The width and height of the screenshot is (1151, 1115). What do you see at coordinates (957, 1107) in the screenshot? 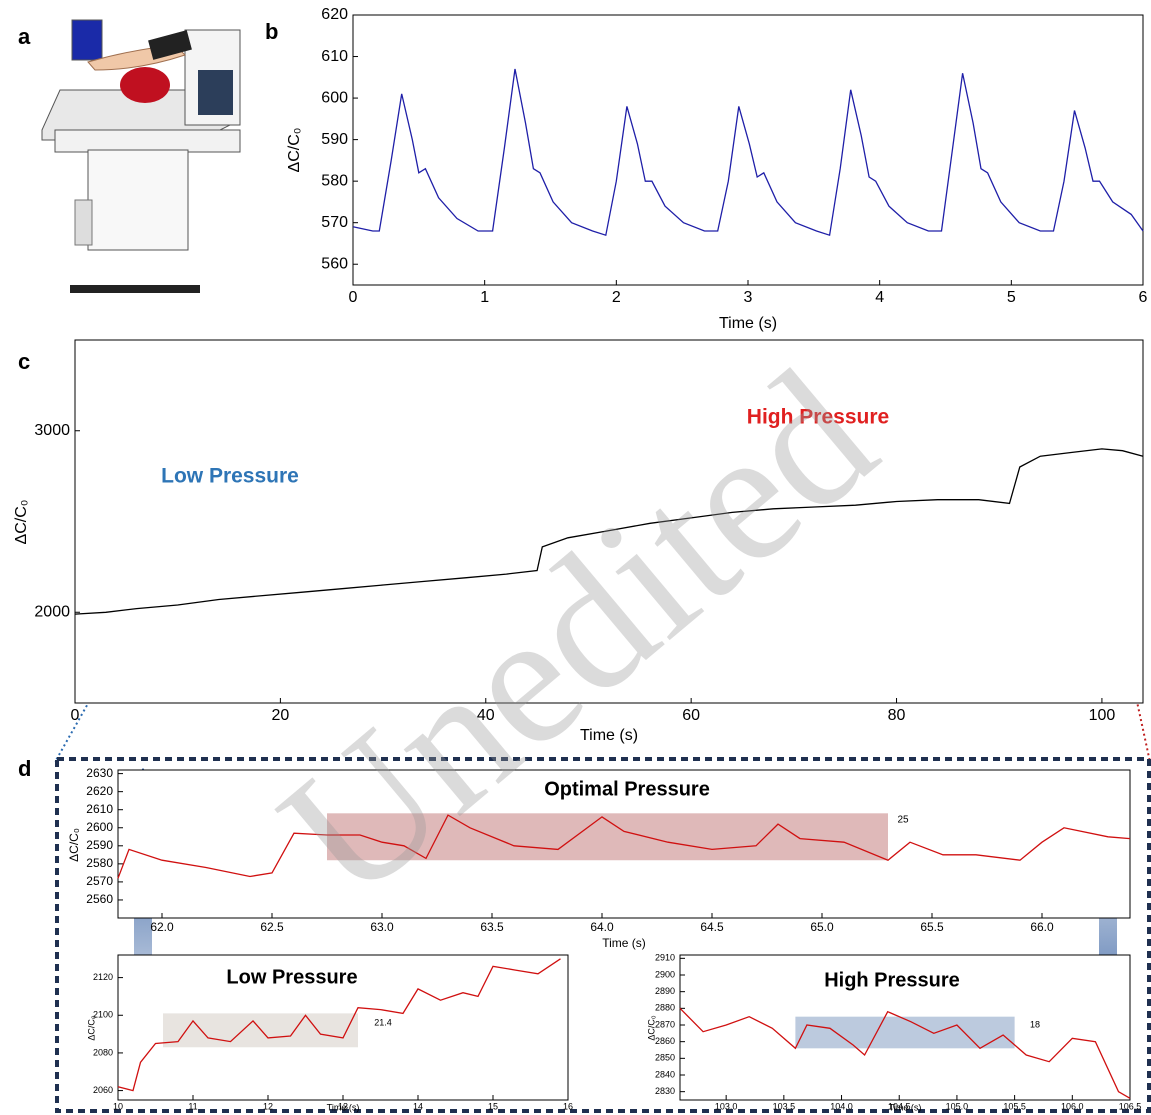
I see `x-tick-label: 105.0` at bounding box center [957, 1107].